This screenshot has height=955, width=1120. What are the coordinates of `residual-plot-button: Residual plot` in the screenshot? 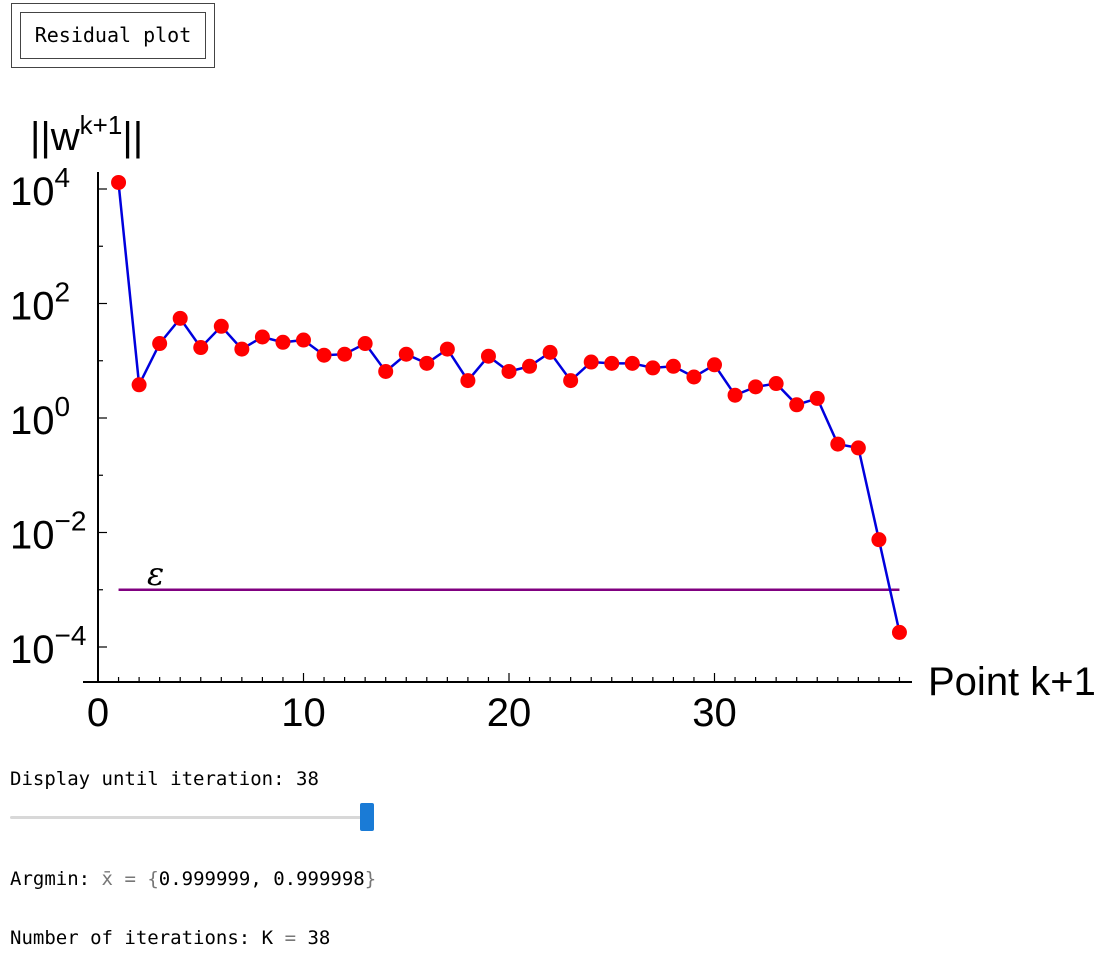 It's located at (113, 35).